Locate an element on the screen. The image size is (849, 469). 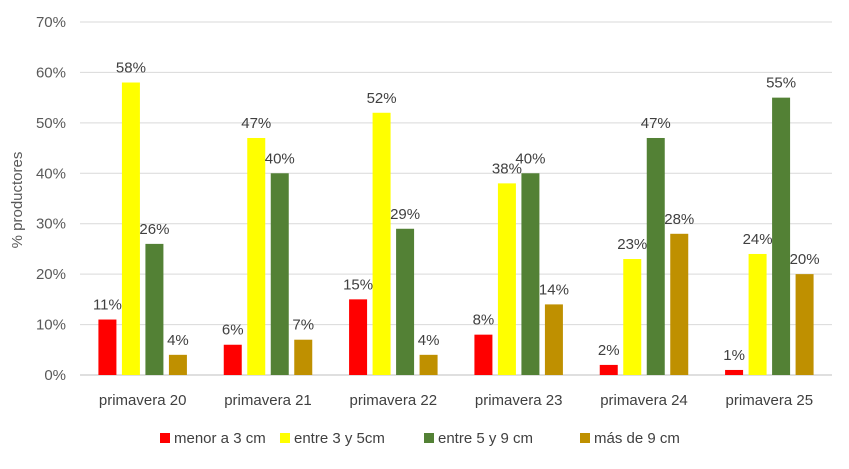
y-tick-label: 40% is located at coordinates (51, 173).